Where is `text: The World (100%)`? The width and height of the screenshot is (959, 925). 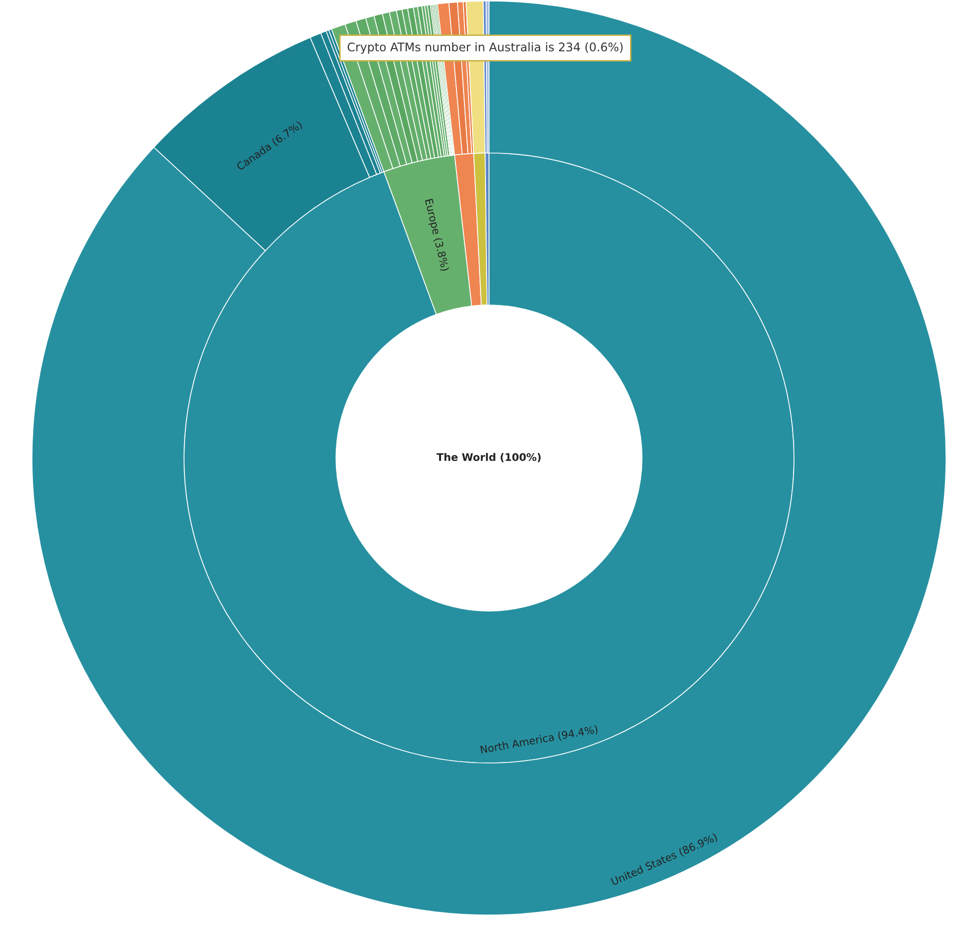
text: The World (100%) is located at coordinates (488, 457).